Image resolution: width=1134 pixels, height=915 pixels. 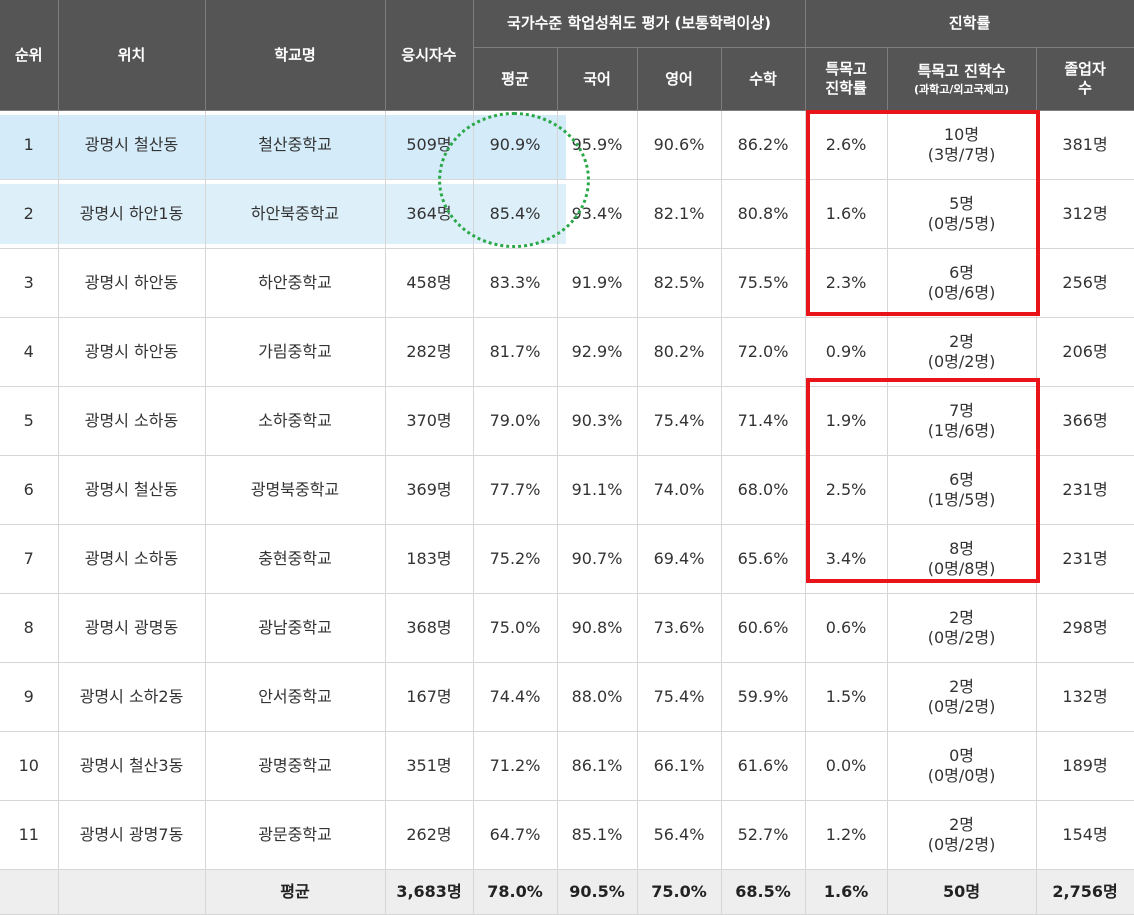 What do you see at coordinates (846, 352) in the screenshot?
I see `cell-special-rate: 0.9%` at bounding box center [846, 352].